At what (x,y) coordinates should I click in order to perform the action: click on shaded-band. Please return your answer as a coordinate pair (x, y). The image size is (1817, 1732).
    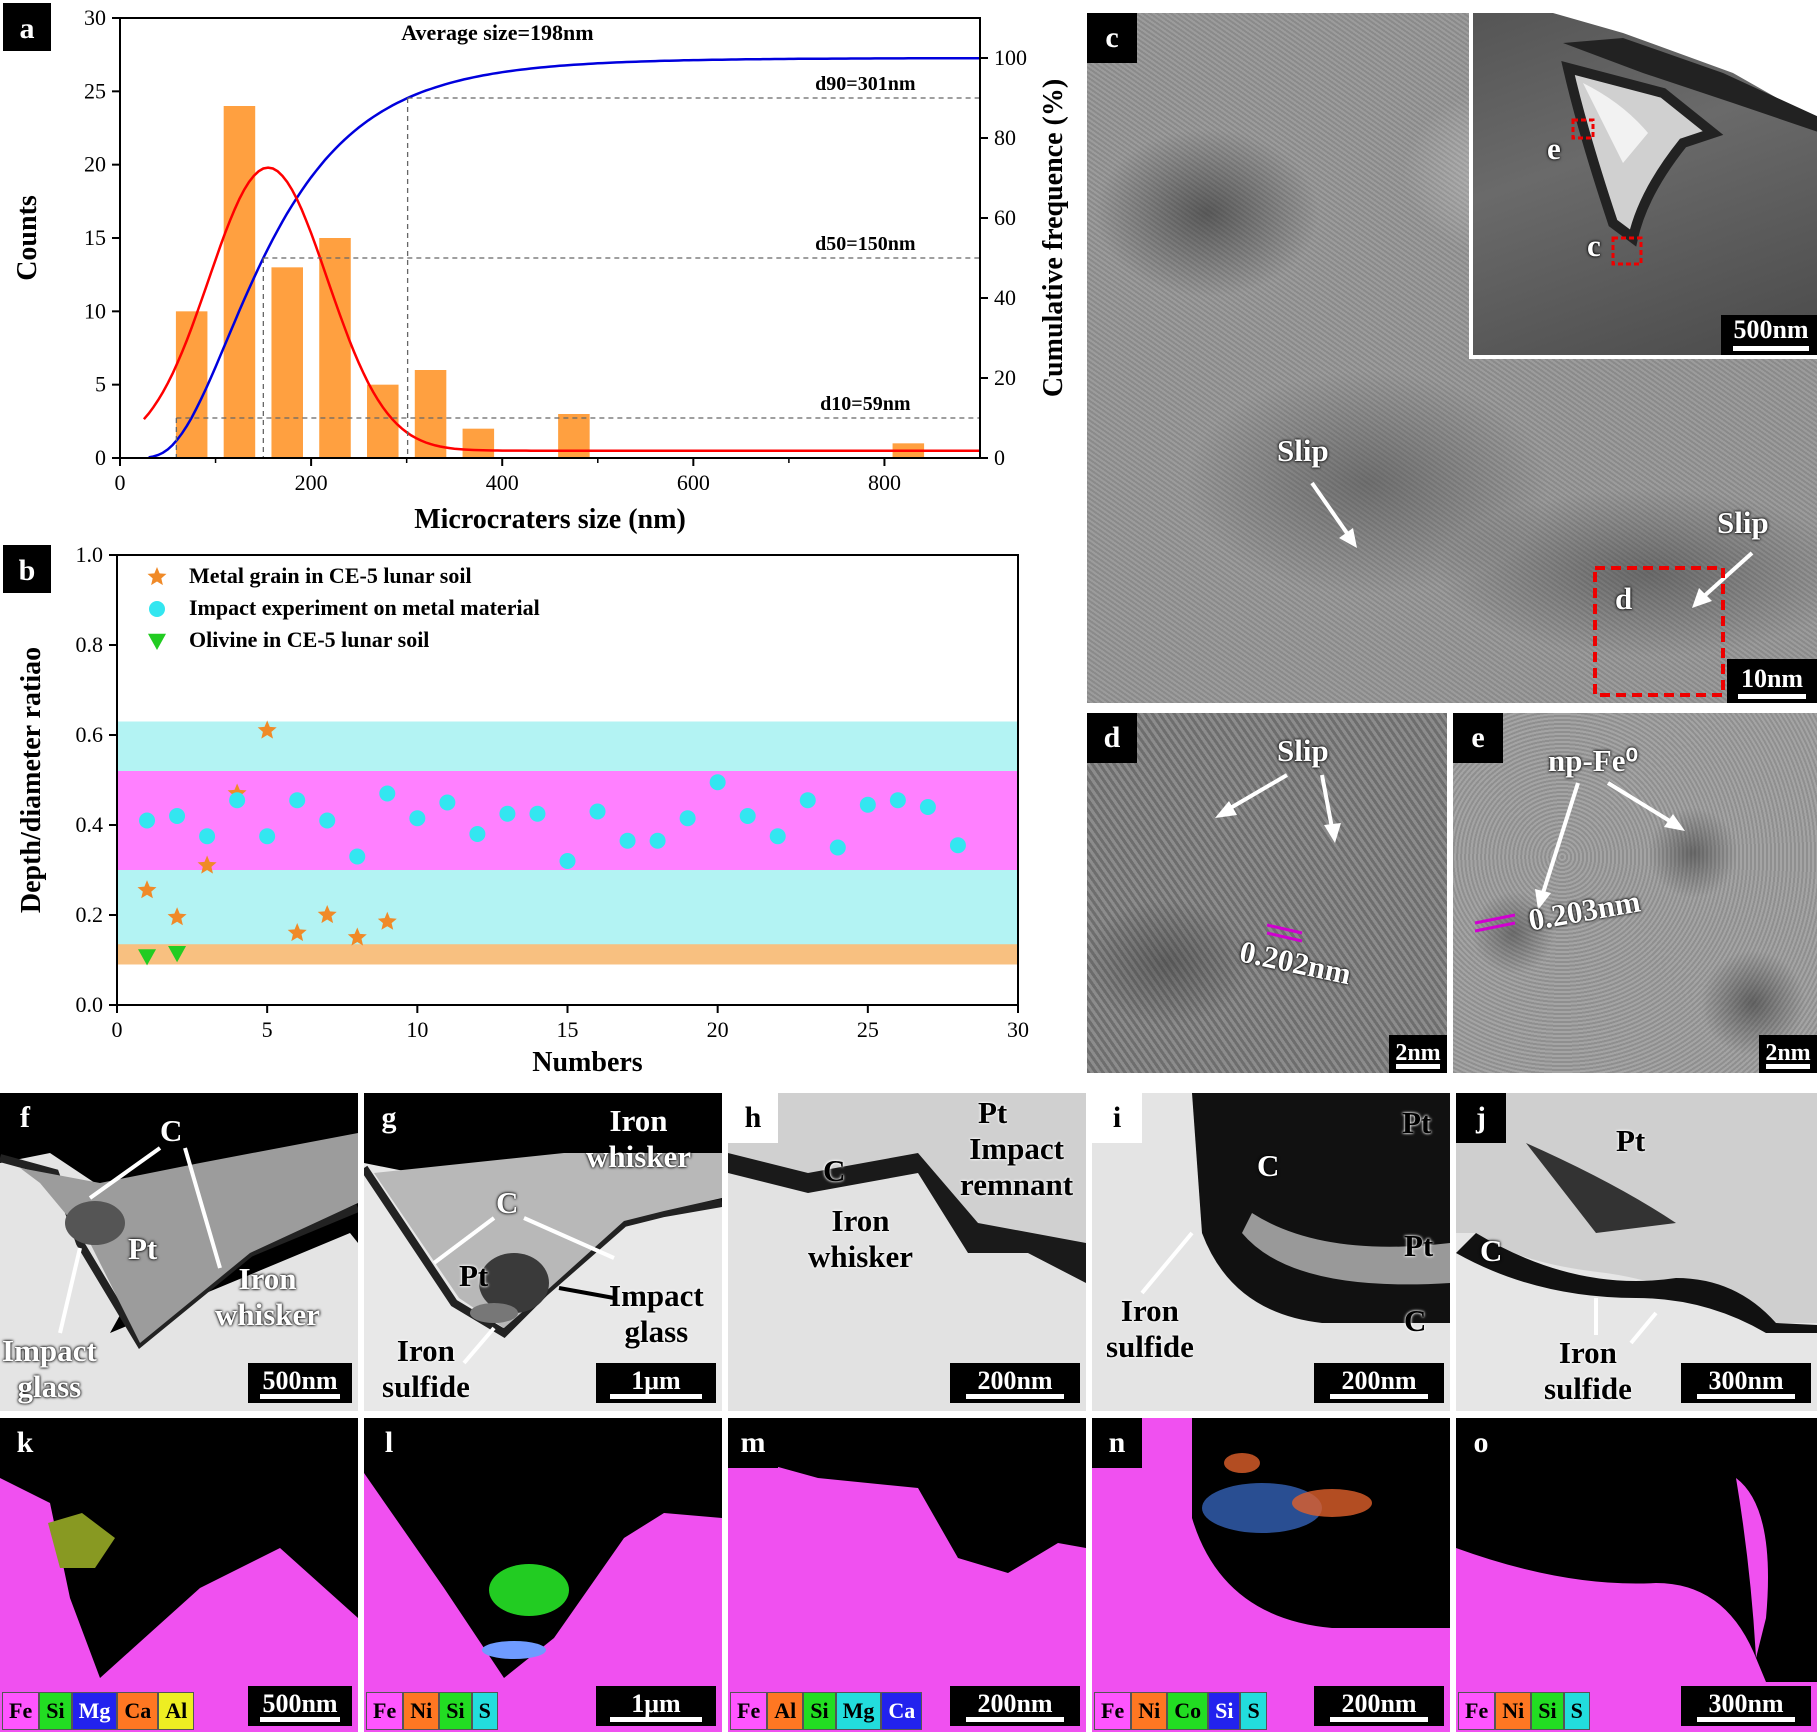
    Looking at the image, I should click on (567, 954).